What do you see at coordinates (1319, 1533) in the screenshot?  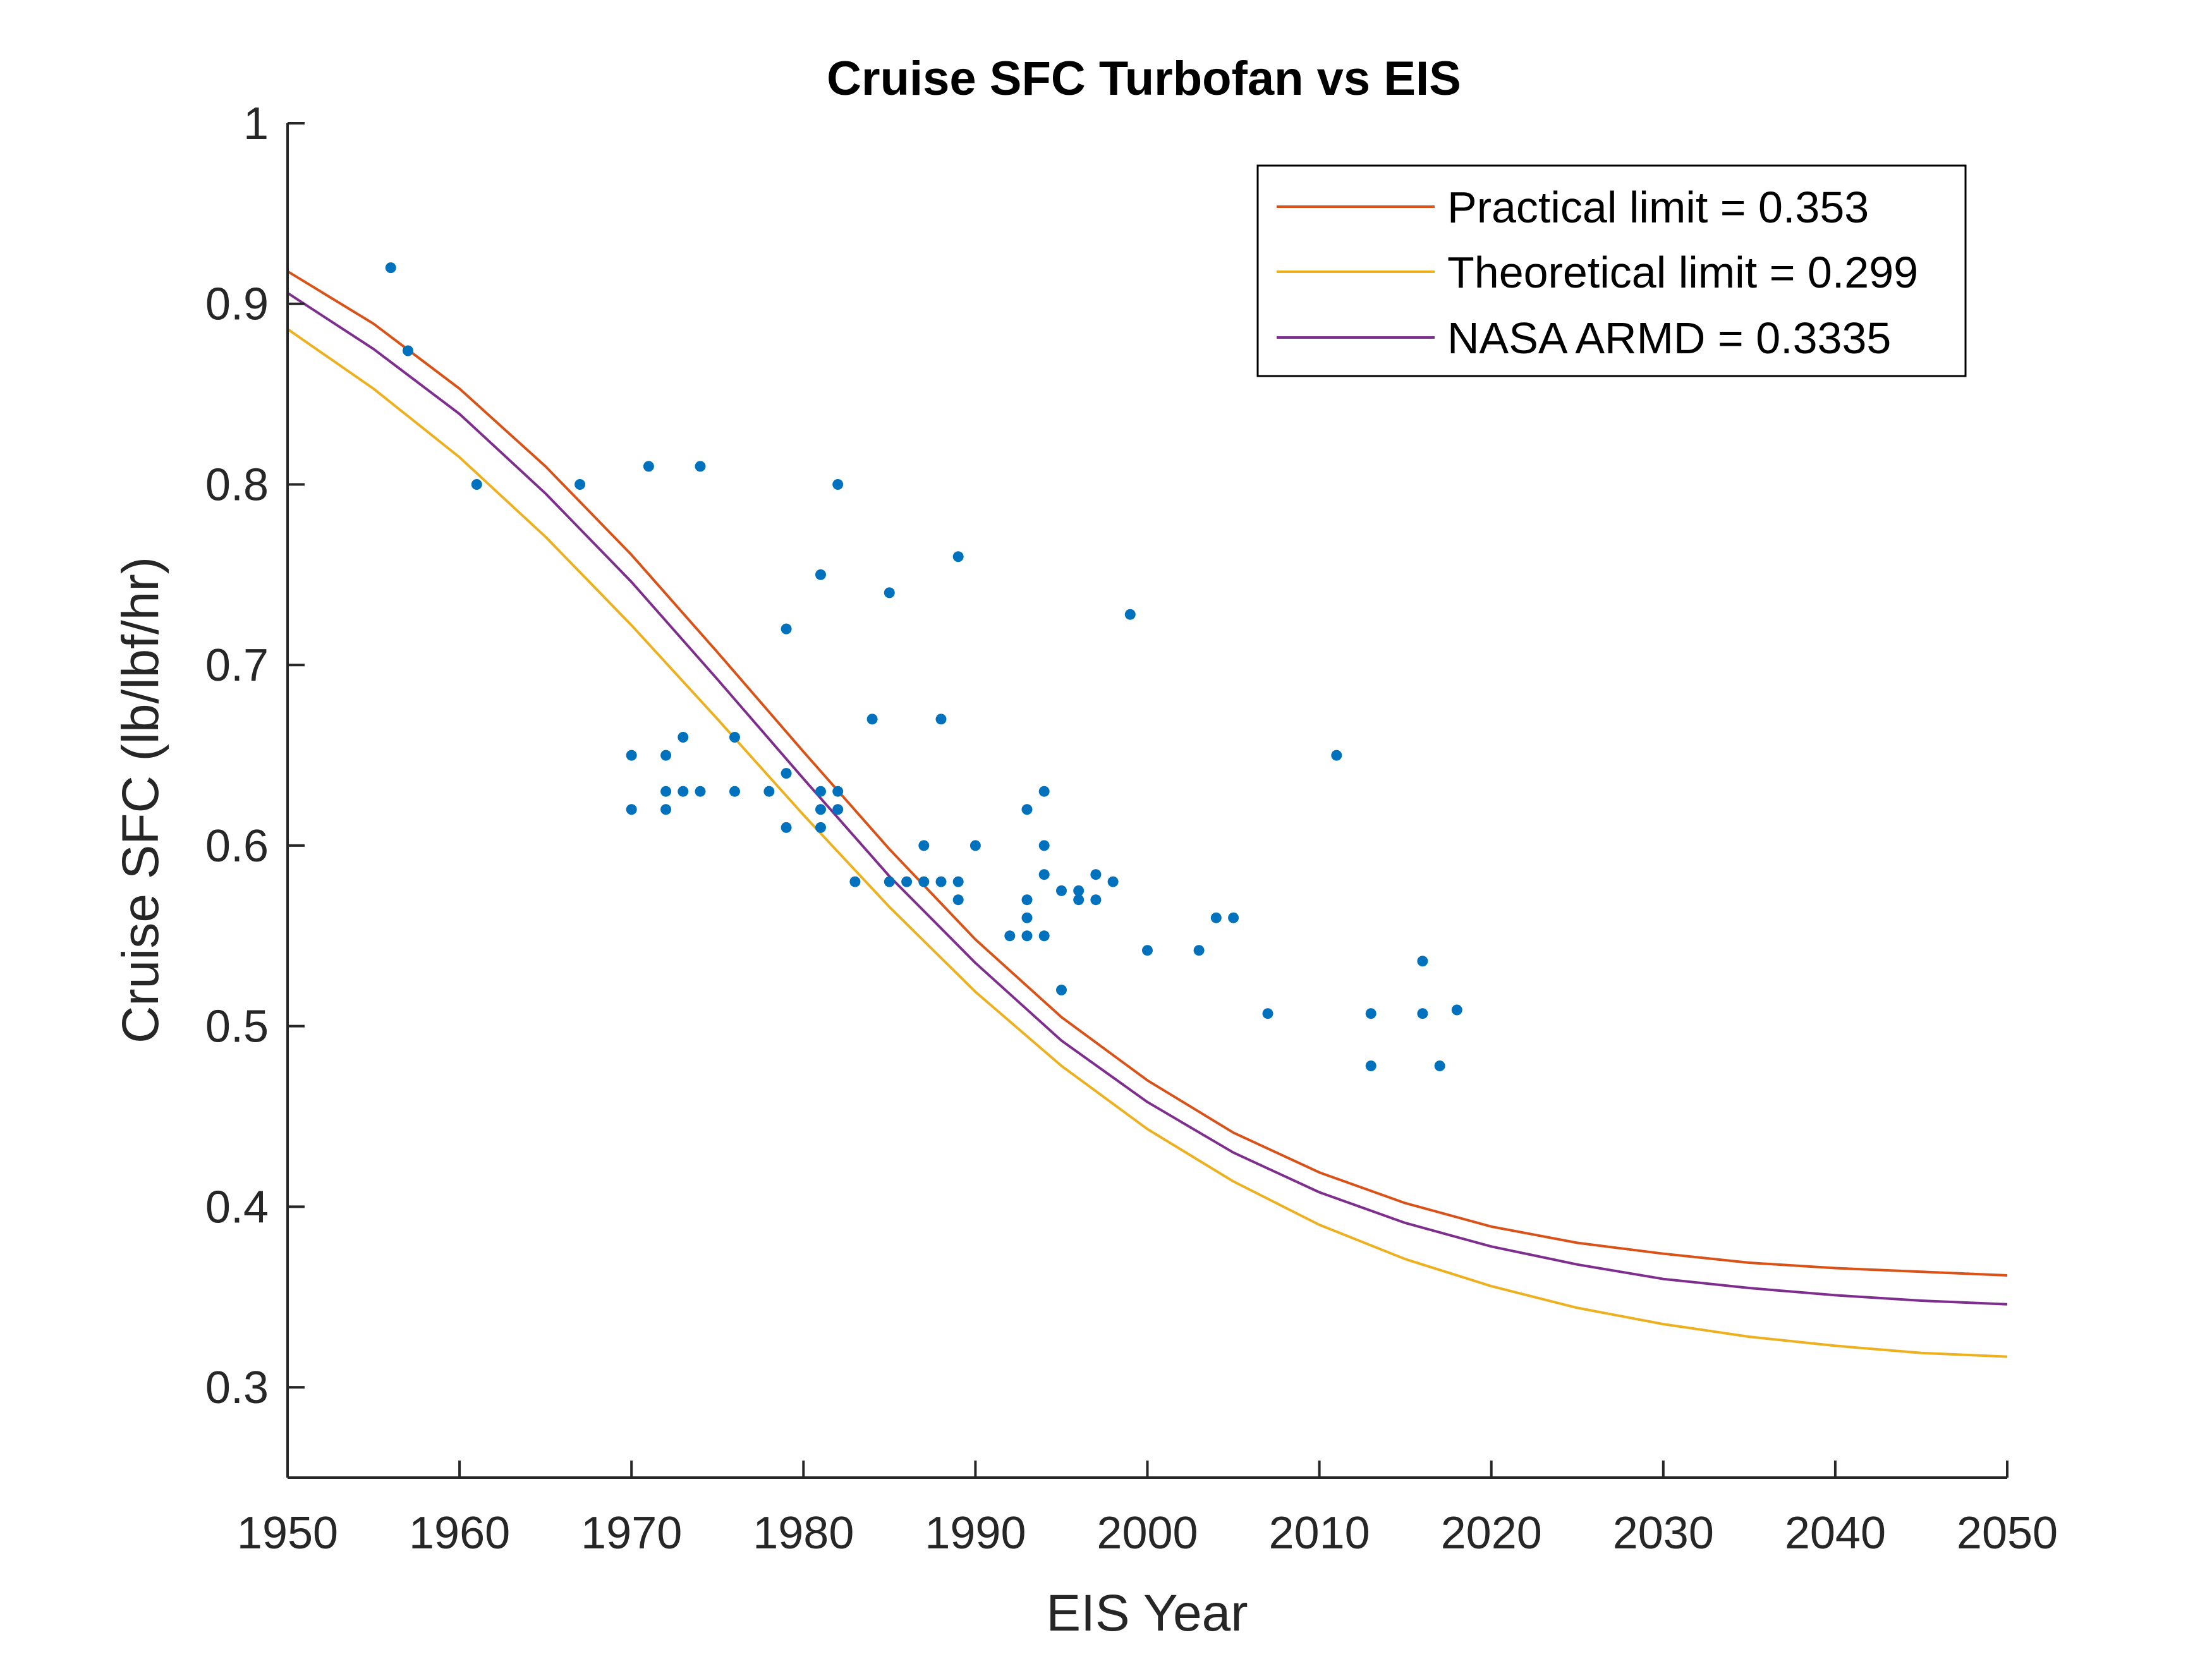 I see `x-tick-label: 2010` at bounding box center [1319, 1533].